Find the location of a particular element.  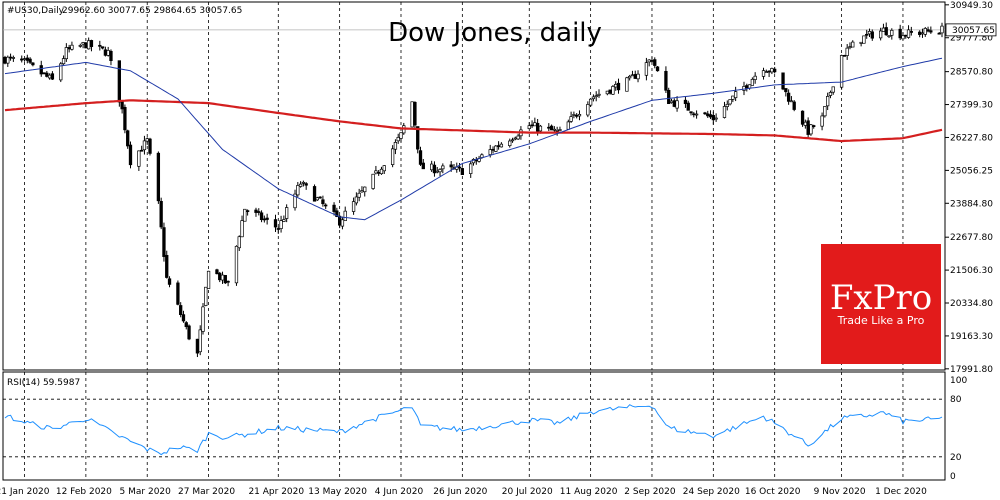

price-tick-label: 20334.80 is located at coordinates (971, 304).